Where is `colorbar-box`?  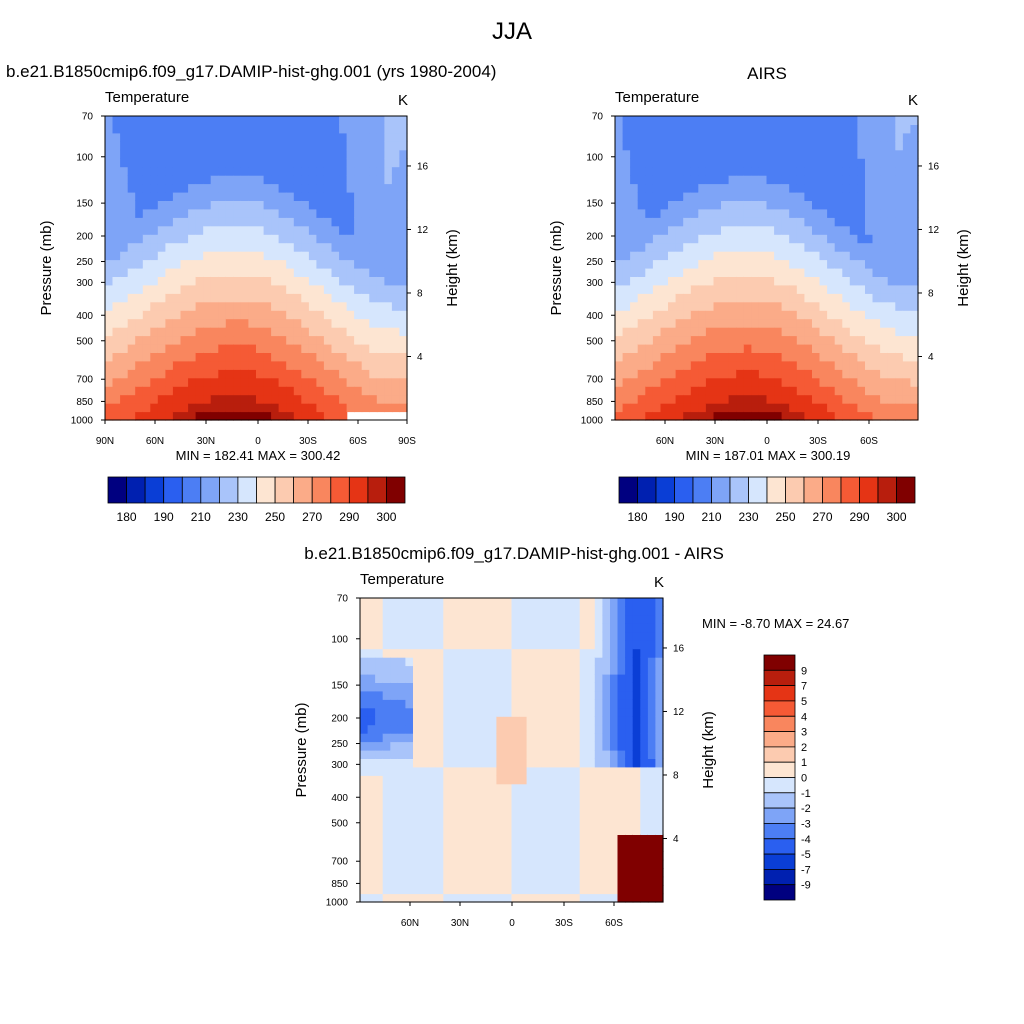 colorbar-box is located at coordinates (779, 877).